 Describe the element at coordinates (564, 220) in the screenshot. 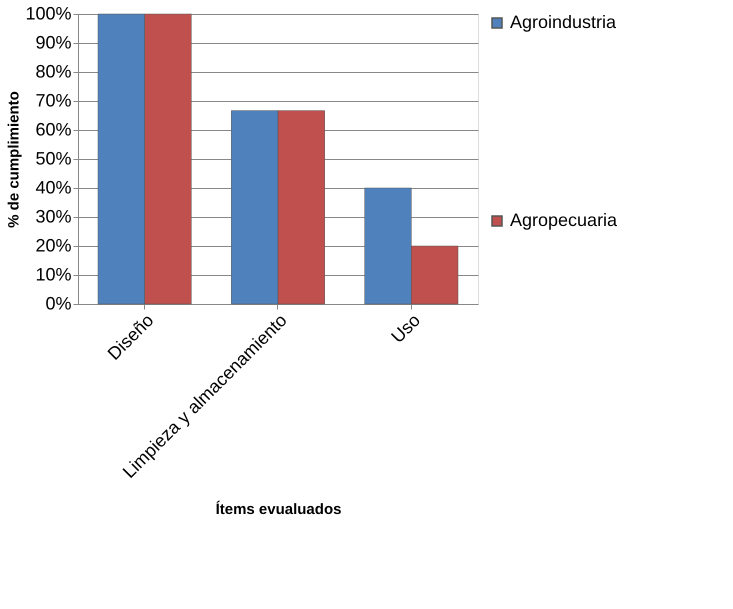

I see `legend-label: Agropecuaria` at that location.